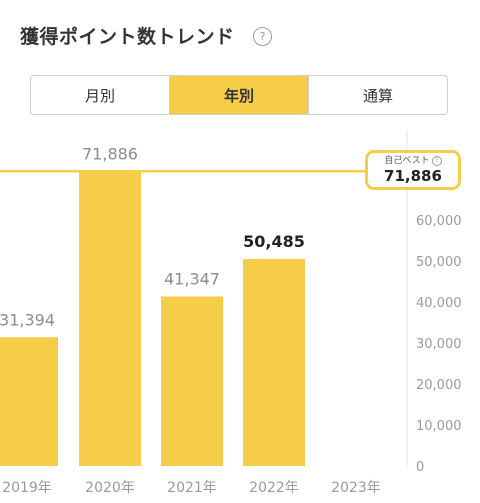 The width and height of the screenshot is (480, 503). I want to click on y-tick-label: 50,000, so click(439, 262).